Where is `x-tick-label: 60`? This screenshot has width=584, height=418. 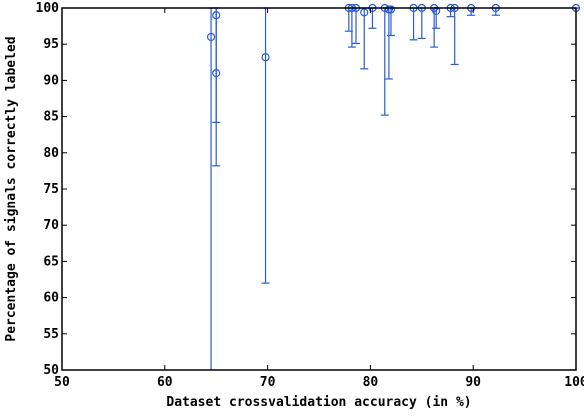 x-tick-label: 60 is located at coordinates (165, 382).